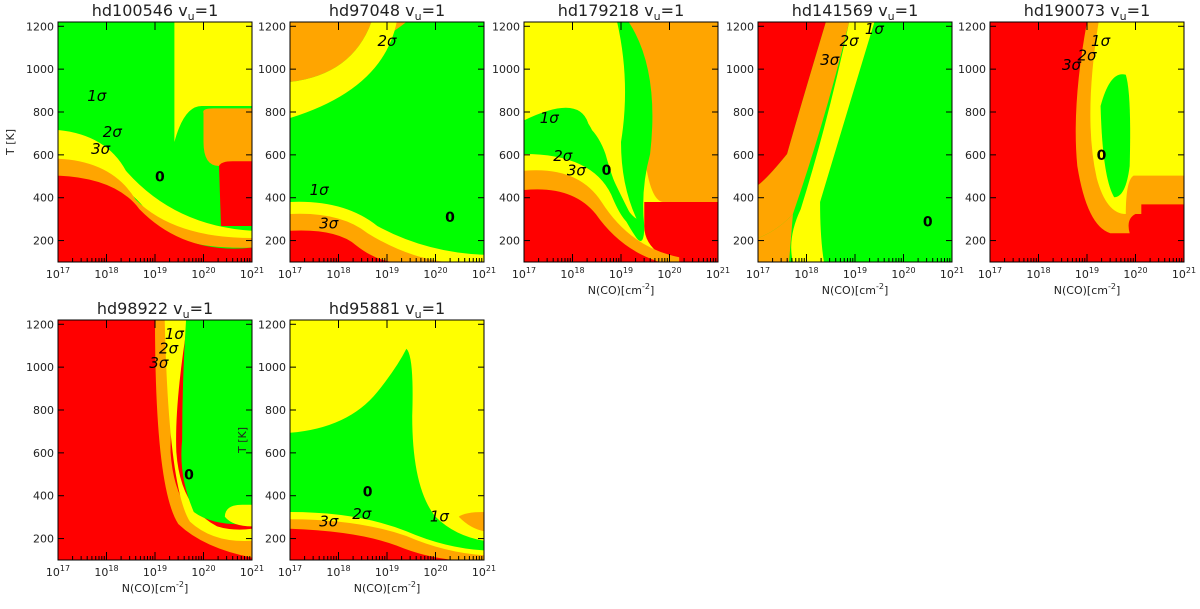 Image resolution: width=1200 pixels, height=609 pixels. I want to click on y-tick-label: 400, so click(43, 198).